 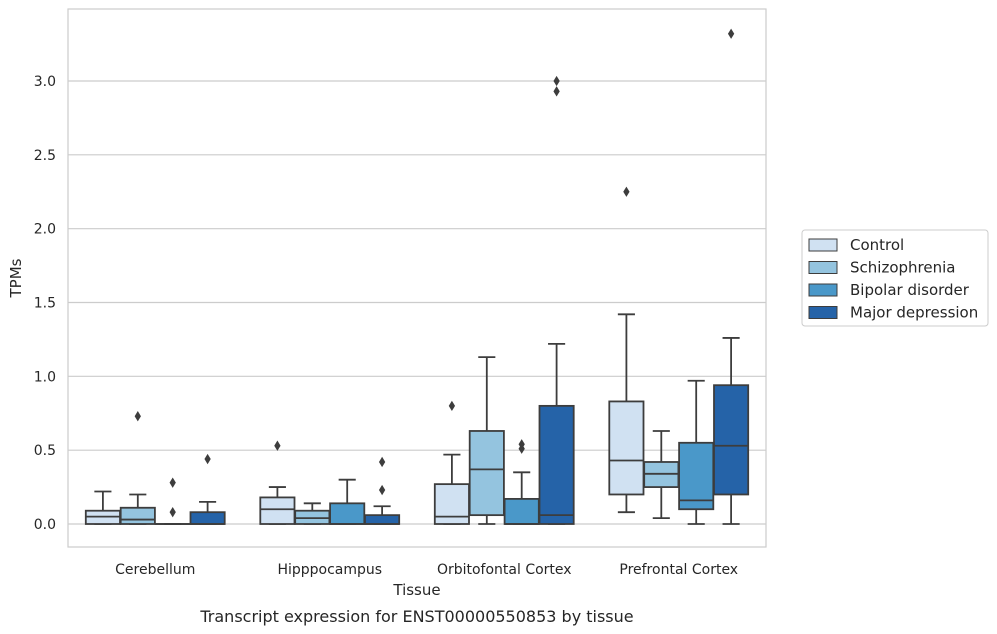 I want to click on y-tick-label: 1.0, so click(x=45, y=377).